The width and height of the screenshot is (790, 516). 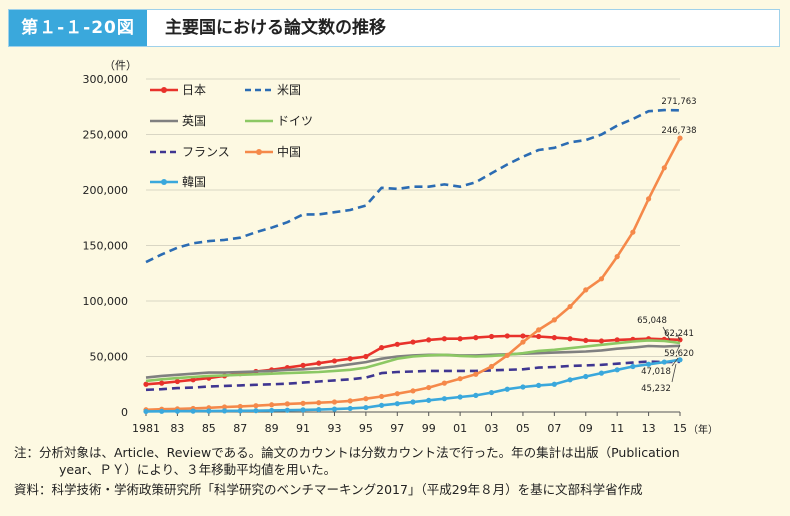 I want to click on x-tick-label: 01, so click(x=460, y=428).